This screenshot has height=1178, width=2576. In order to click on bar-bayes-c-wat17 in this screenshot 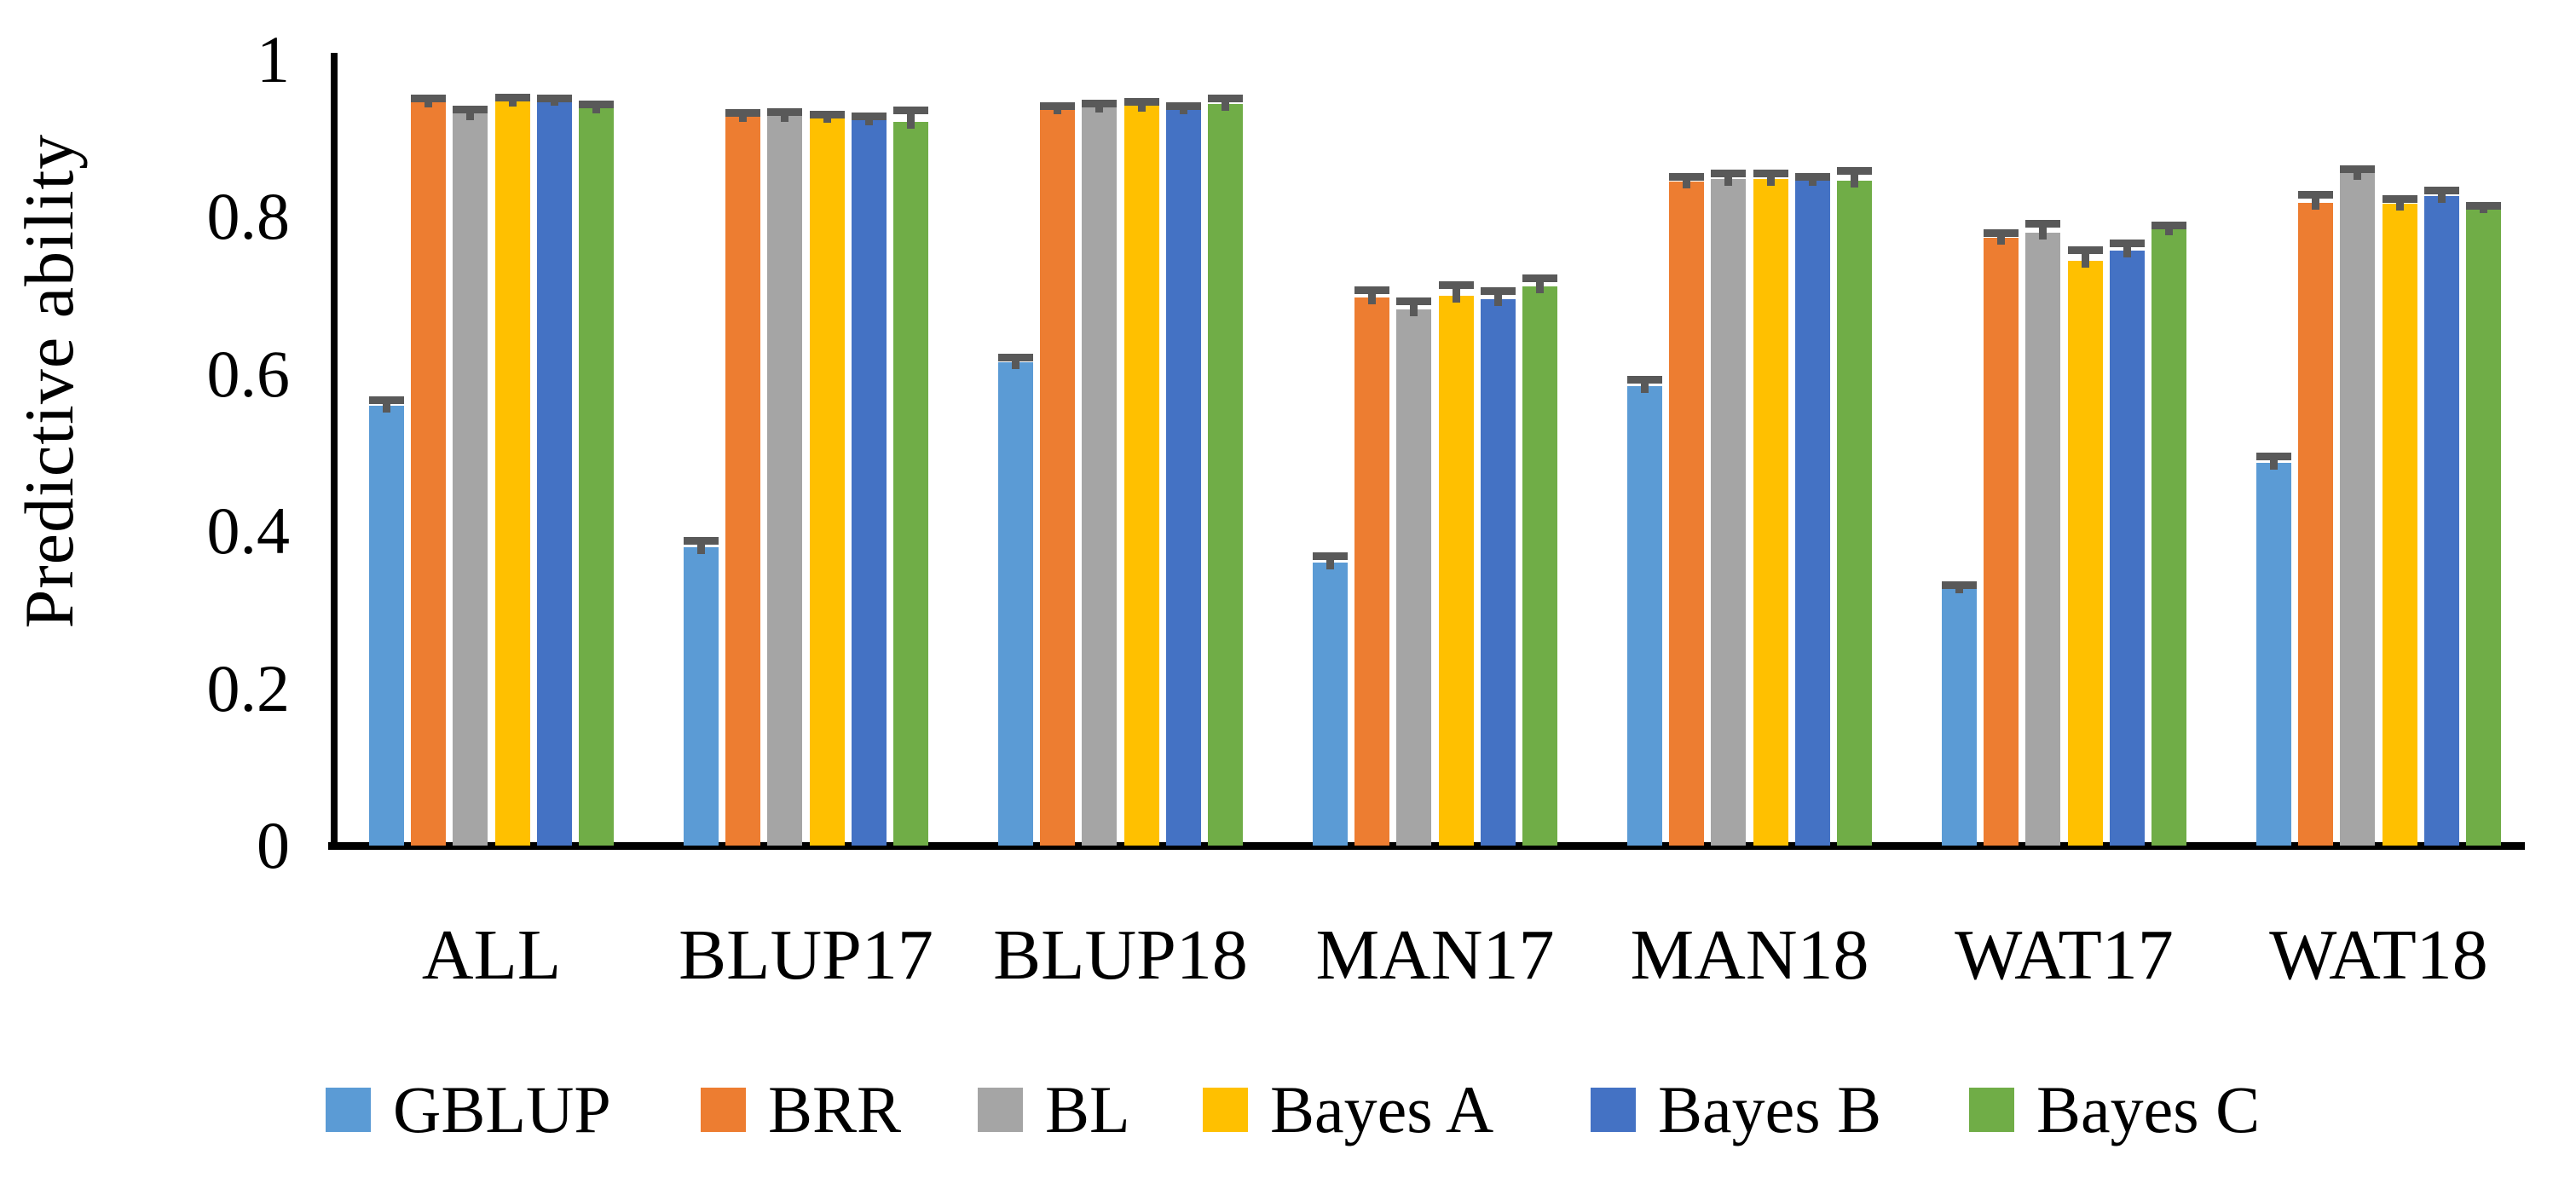, I will do `click(2168, 537)`.